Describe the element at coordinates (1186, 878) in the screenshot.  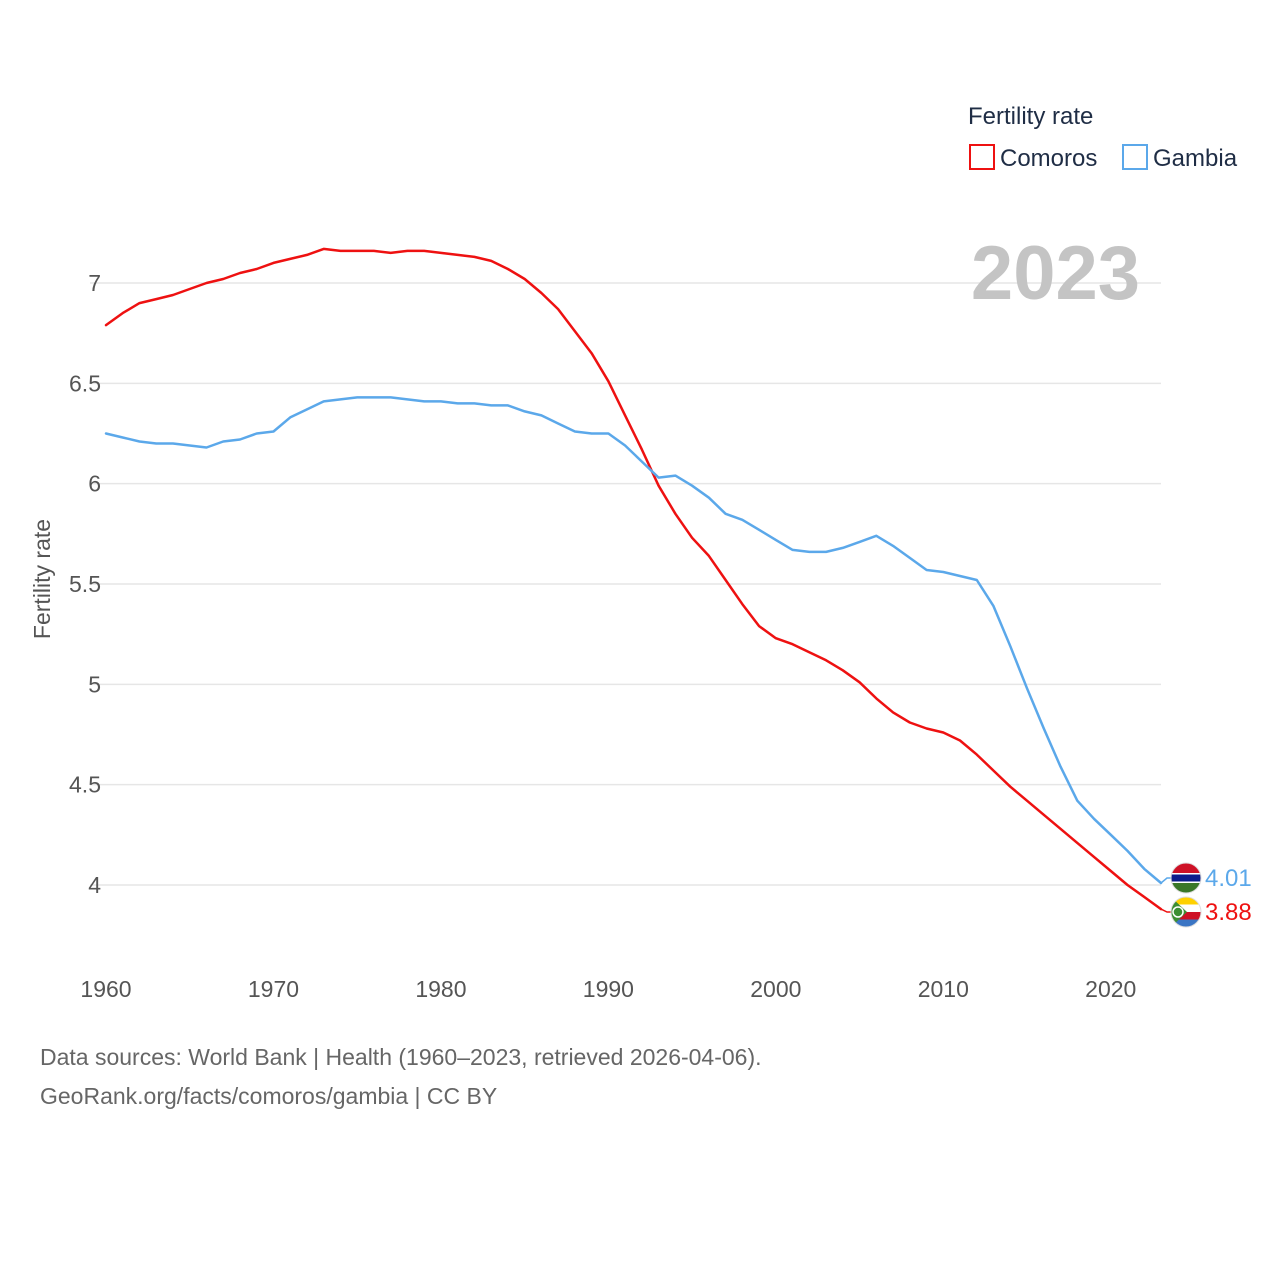
I see `gambia-flag-icon` at that location.